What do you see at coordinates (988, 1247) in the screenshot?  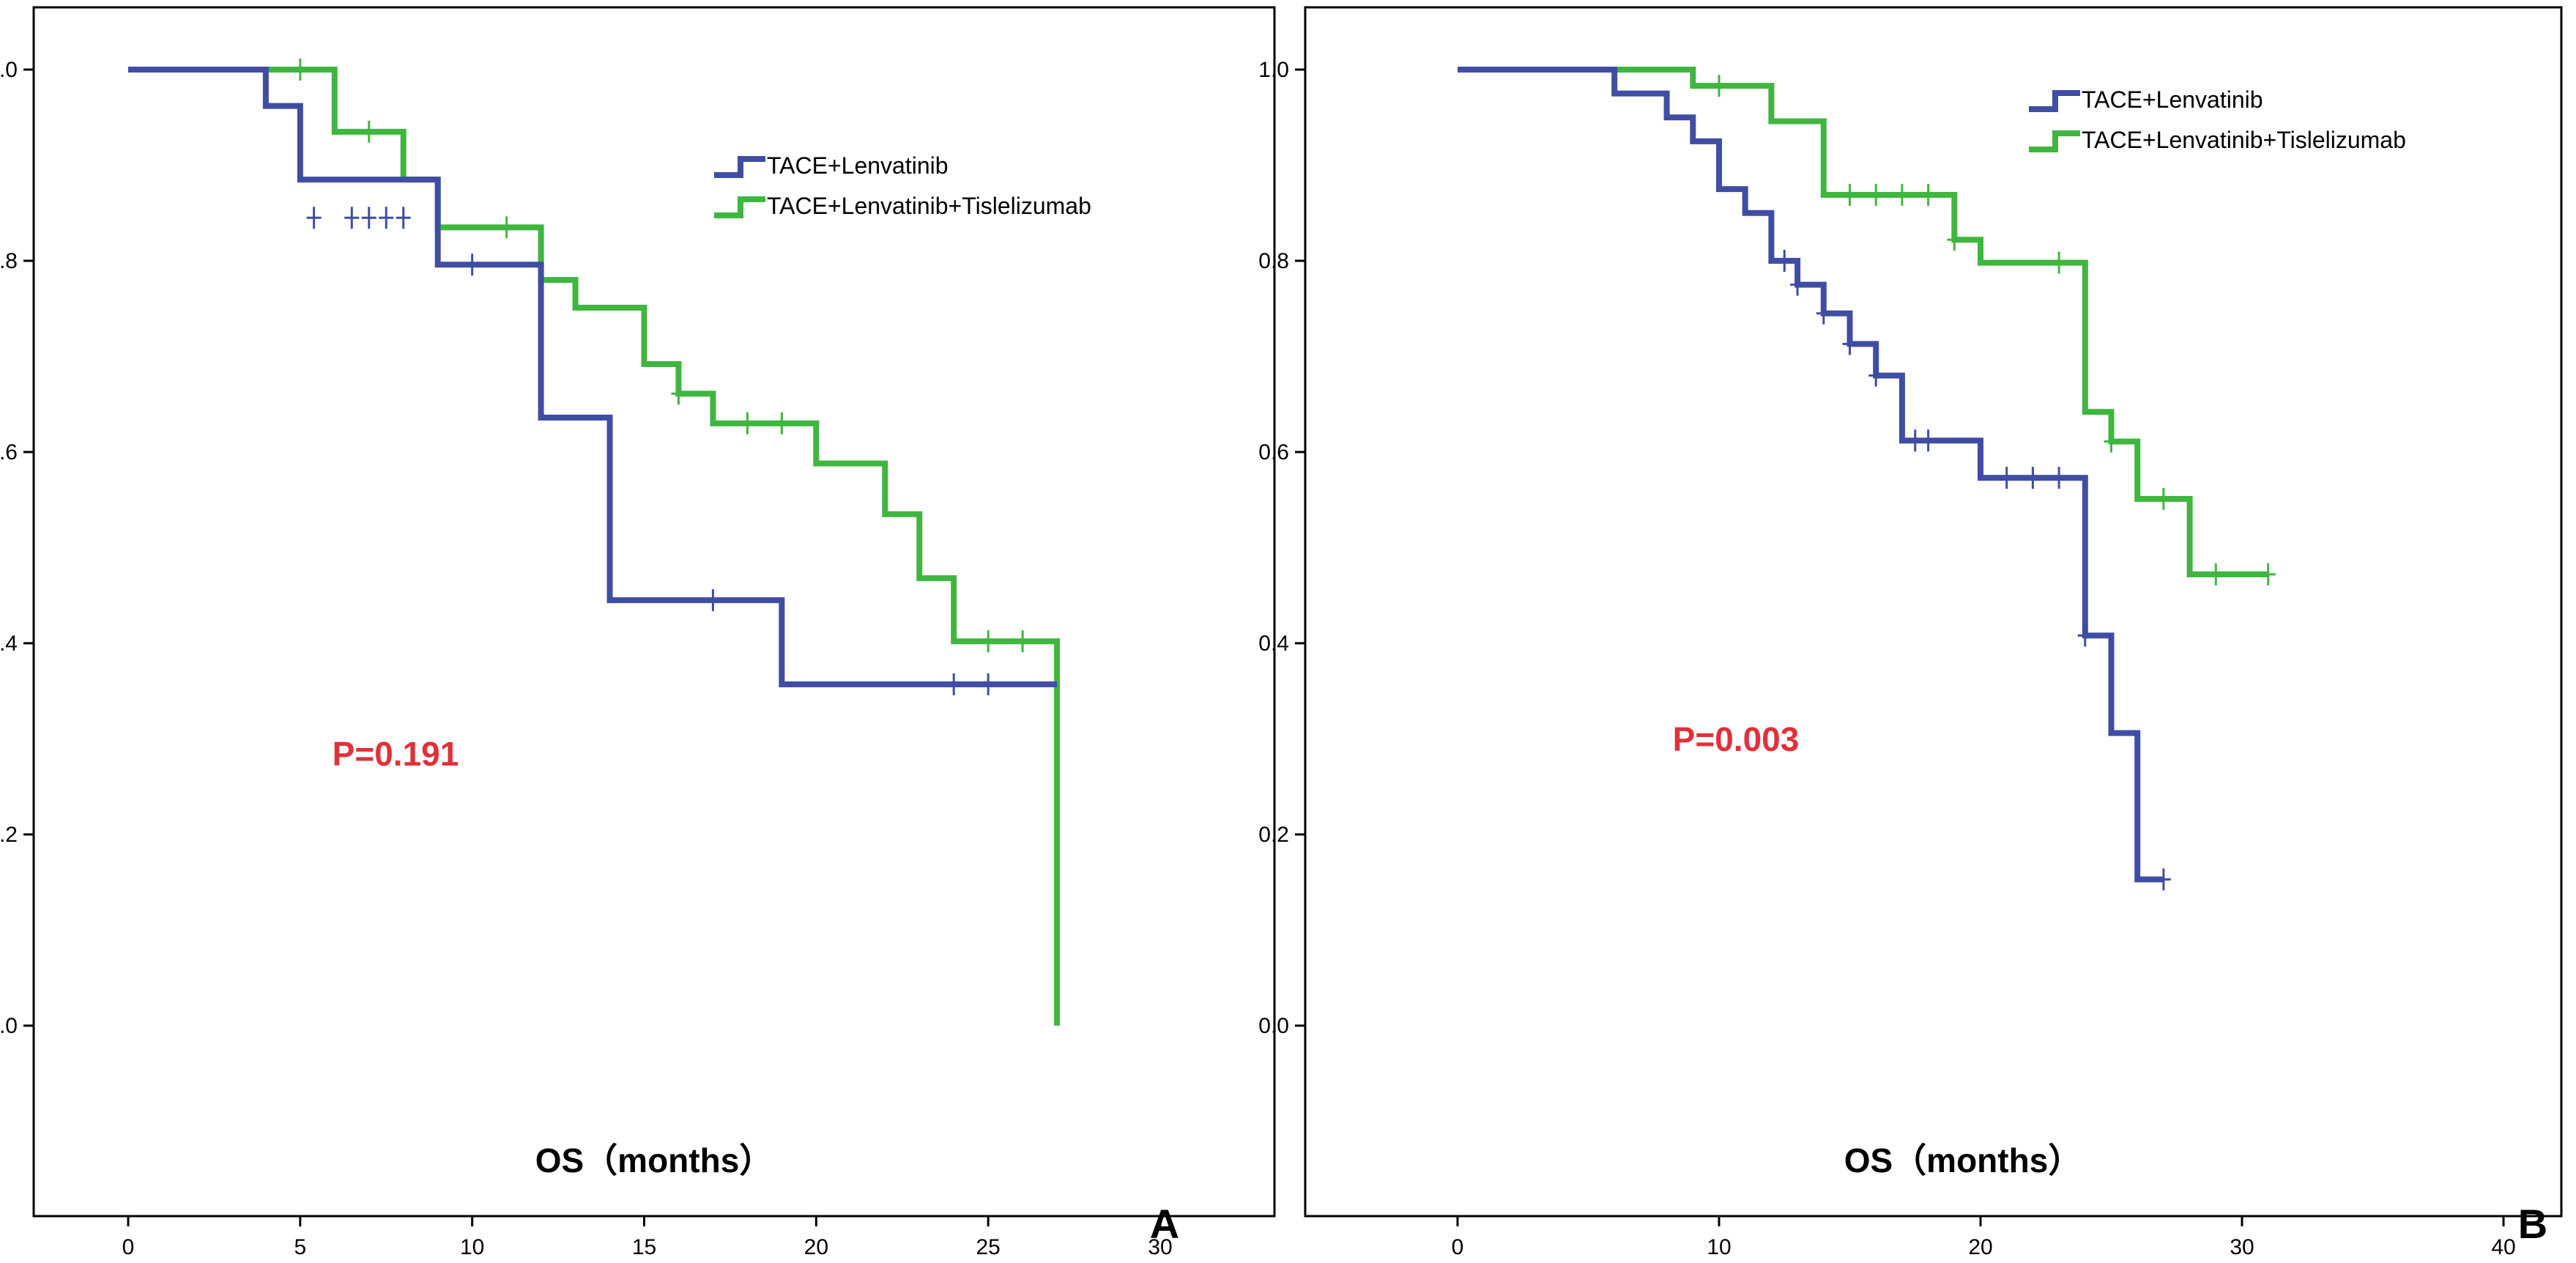 I see `x-tick-label: 25` at bounding box center [988, 1247].